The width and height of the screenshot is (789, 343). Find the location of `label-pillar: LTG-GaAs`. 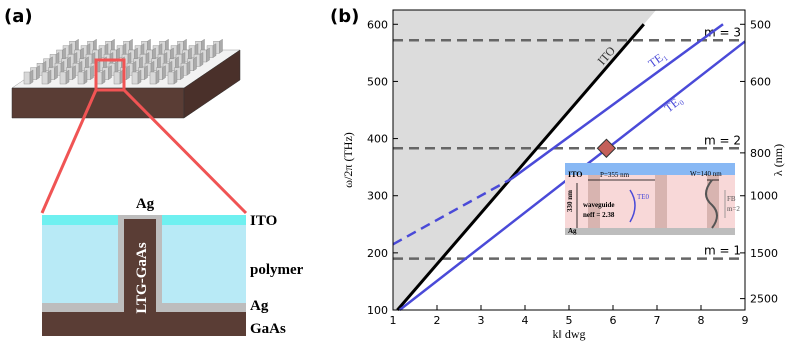

label-pillar: LTG-GaAs is located at coordinates (142, 277).